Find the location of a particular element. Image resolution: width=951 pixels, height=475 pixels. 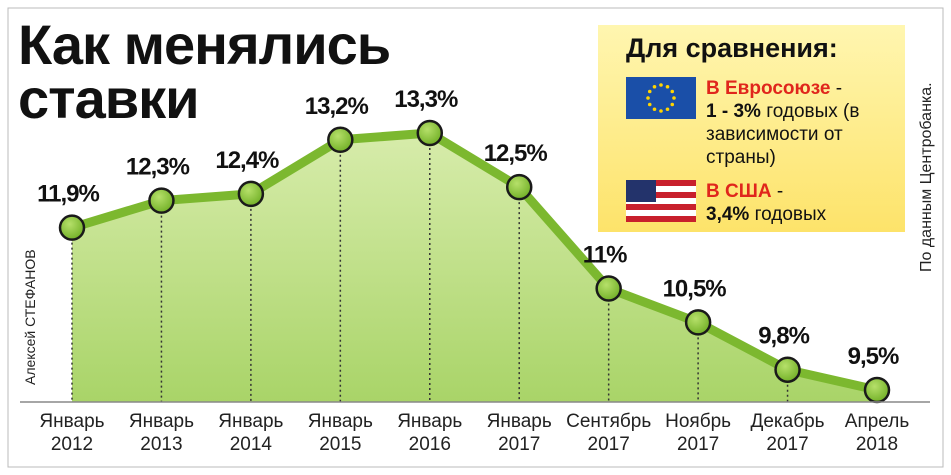

data-label: 11% is located at coordinates (605, 255).